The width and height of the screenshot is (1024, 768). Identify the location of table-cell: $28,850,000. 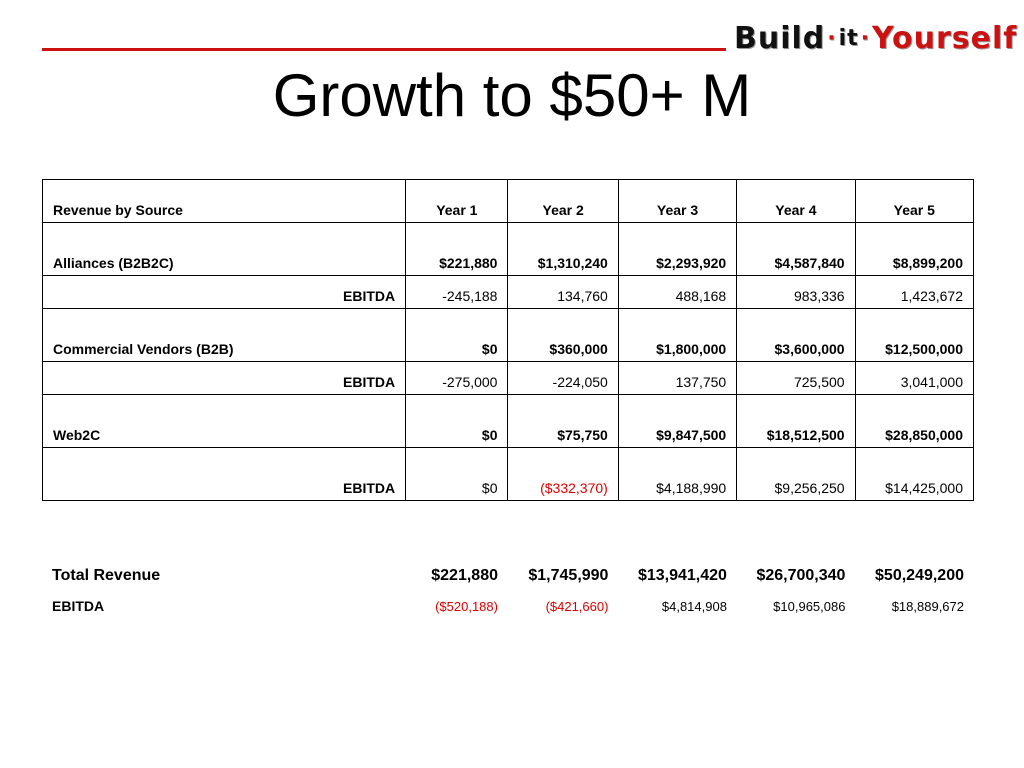
(914, 421).